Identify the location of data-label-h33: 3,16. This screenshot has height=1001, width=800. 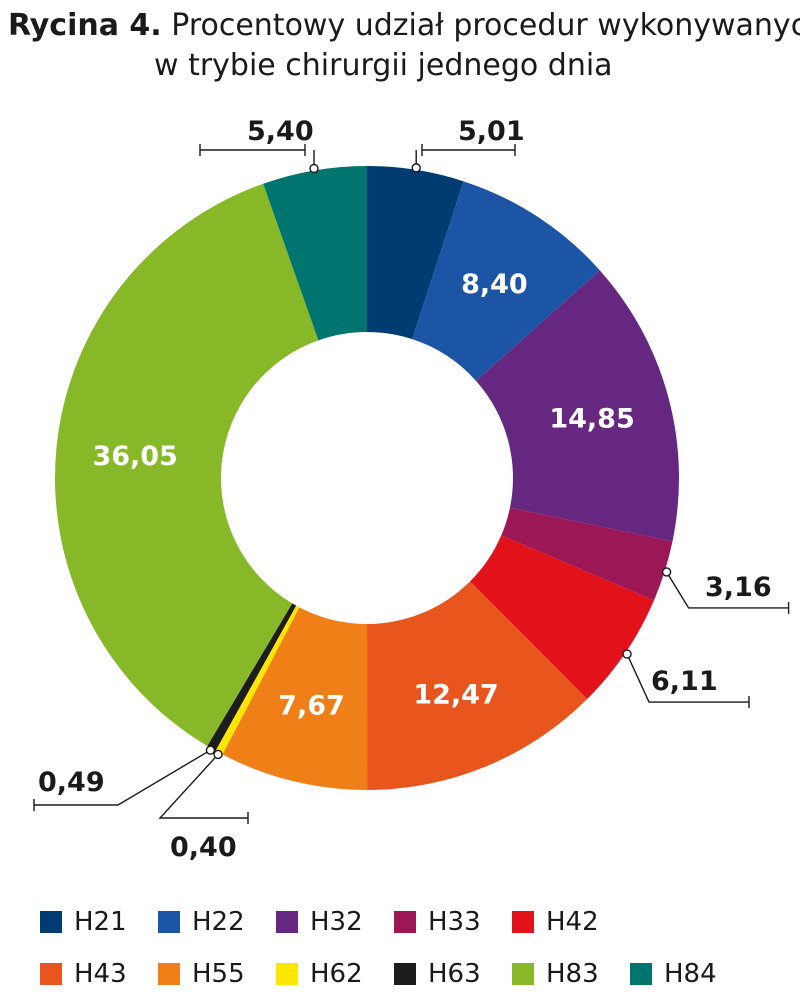
(738, 587).